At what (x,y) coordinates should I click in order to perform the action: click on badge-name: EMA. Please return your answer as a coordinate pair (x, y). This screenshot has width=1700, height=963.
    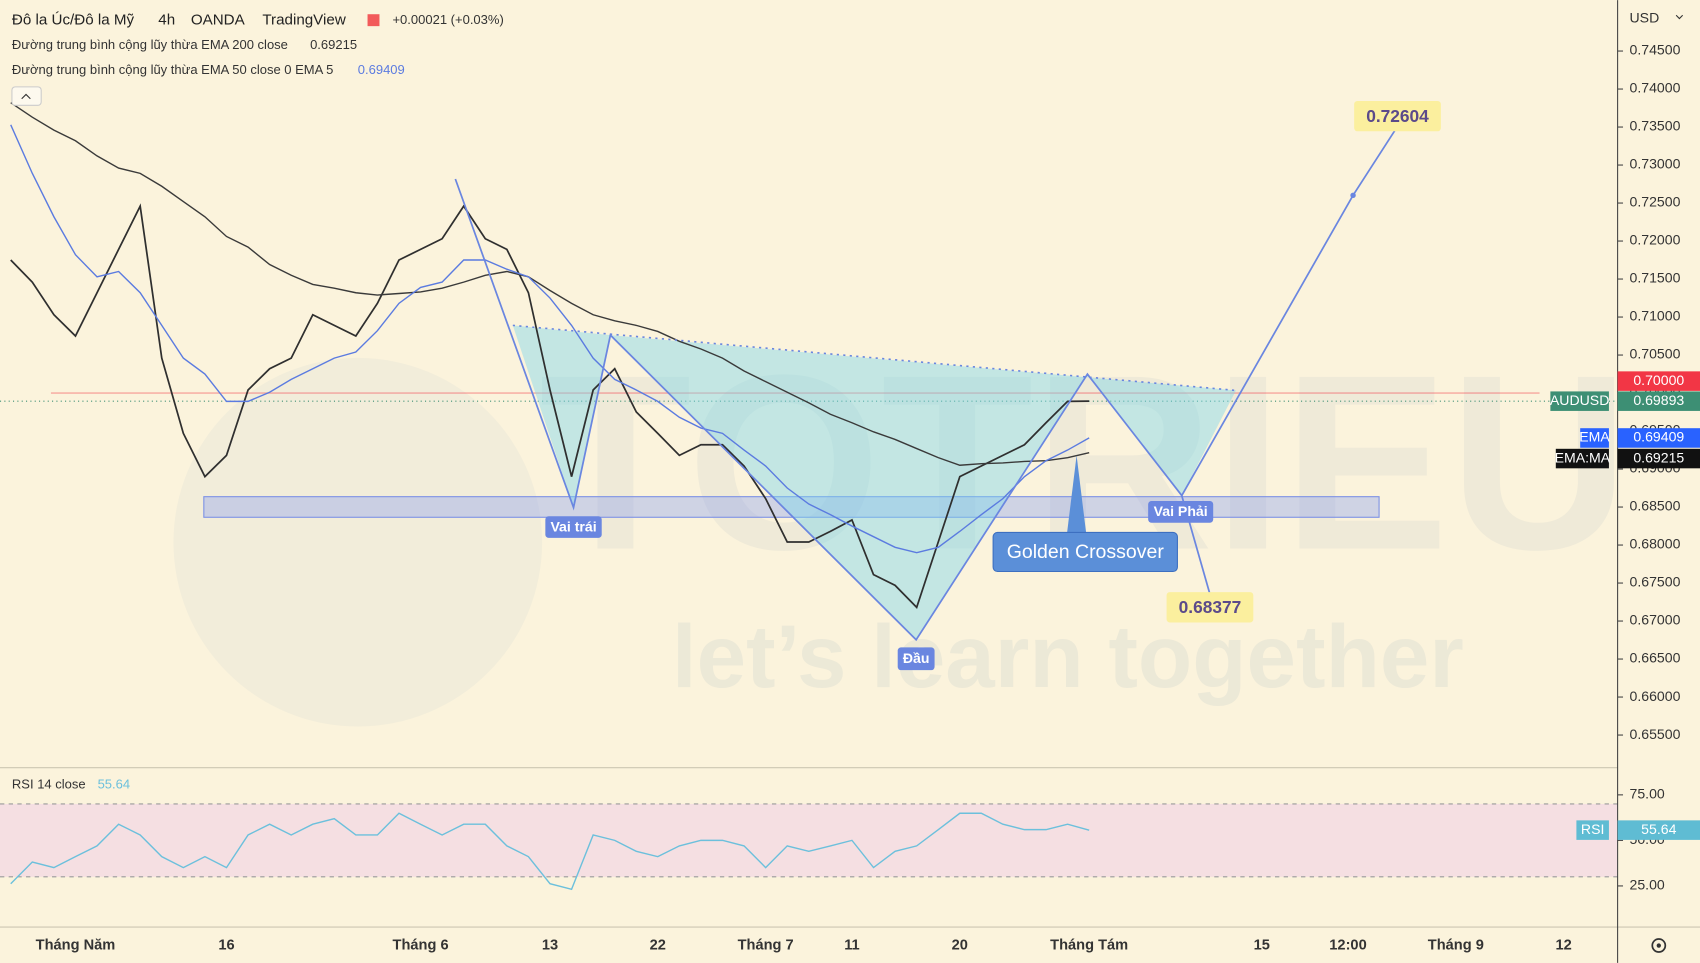
    Looking at the image, I should click on (1594, 437).